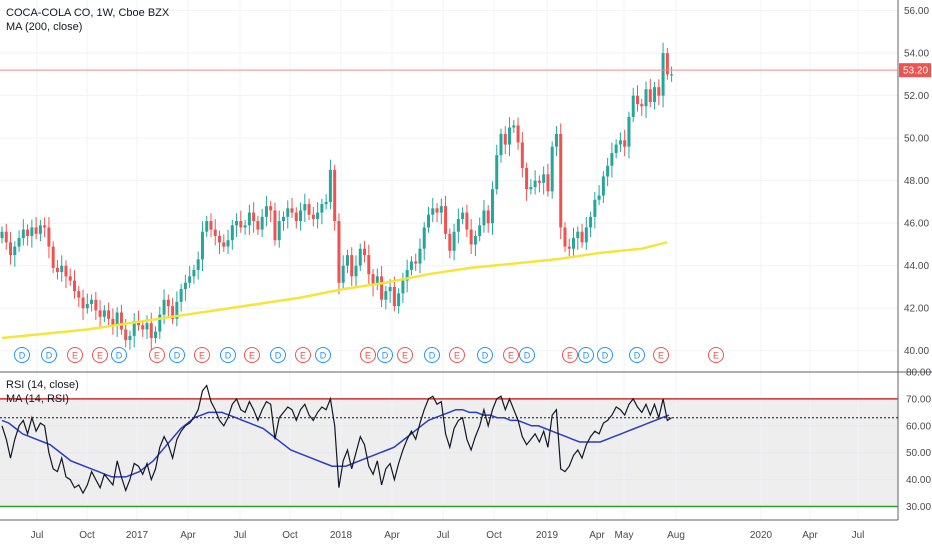  What do you see at coordinates (918, 507) in the screenshot?
I see `rsi-tick-label: 30.00` at bounding box center [918, 507].